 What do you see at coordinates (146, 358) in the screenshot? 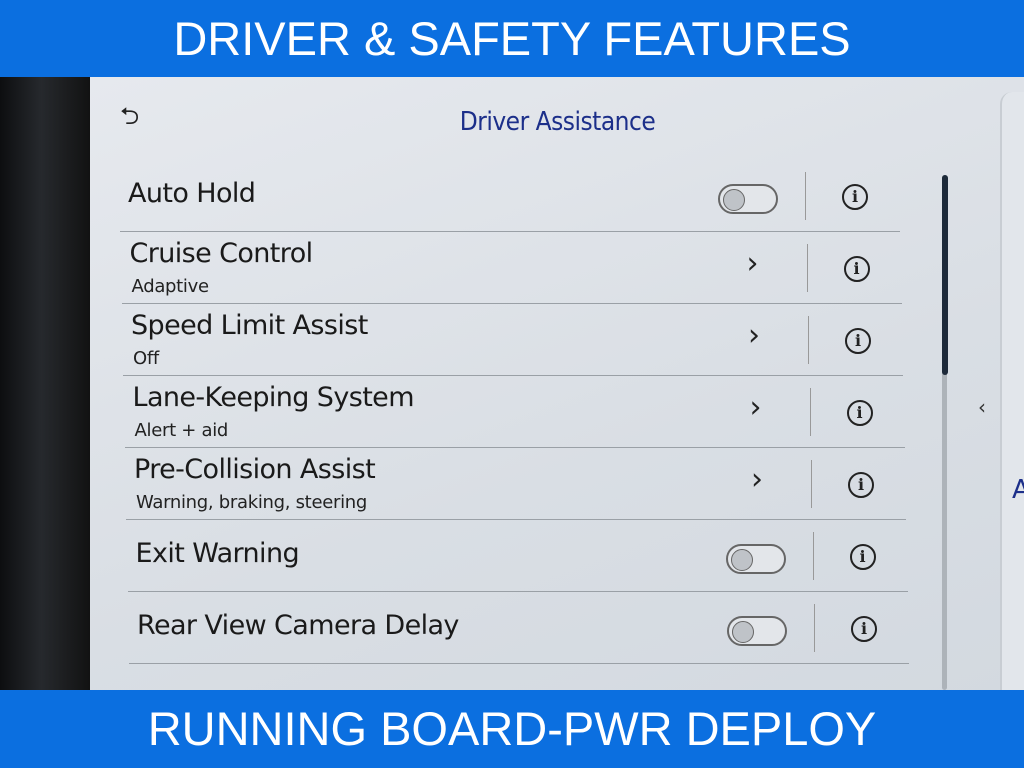
I see `setting-value: Off` at bounding box center [146, 358].